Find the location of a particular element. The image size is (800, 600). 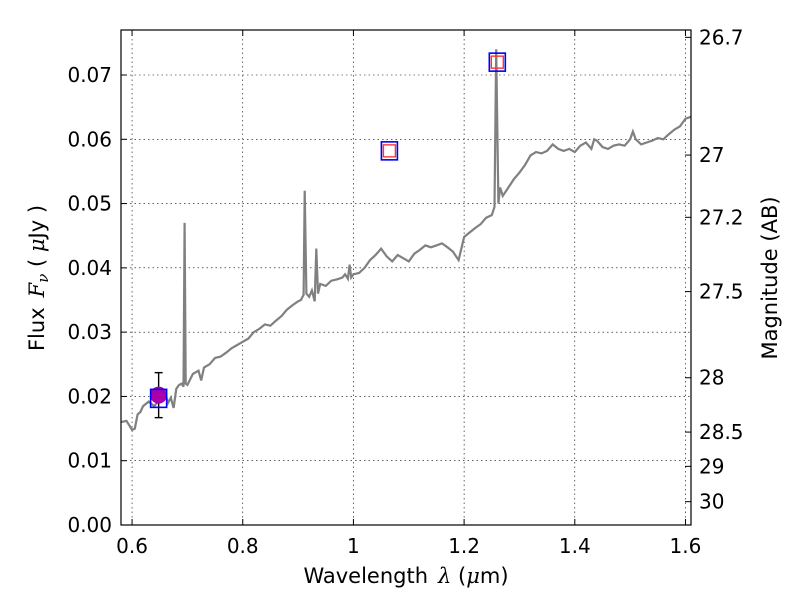

y-tick-label: 0.02 is located at coordinates (89, 396).